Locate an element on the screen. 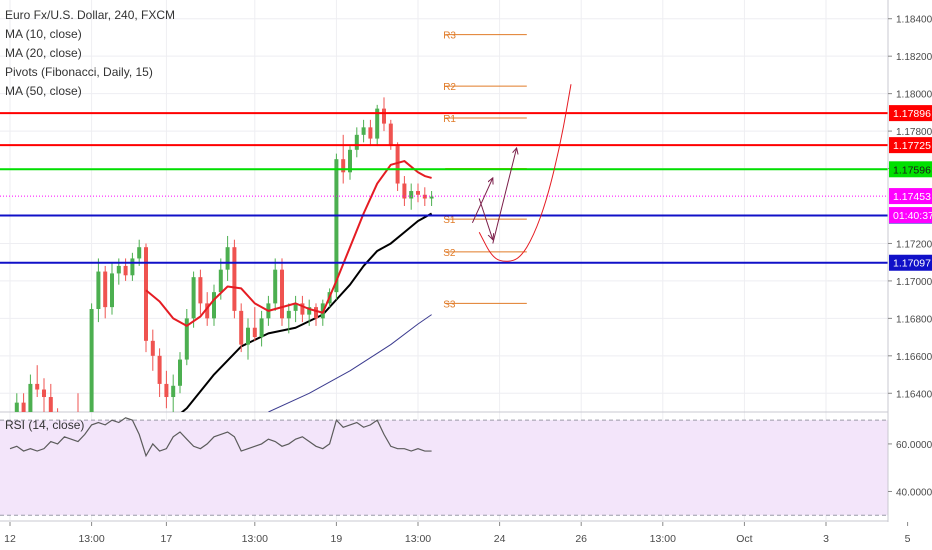 Image resolution: width=932 pixels, height=550 pixels. price-tick-label: 1.18400 is located at coordinates (914, 20).